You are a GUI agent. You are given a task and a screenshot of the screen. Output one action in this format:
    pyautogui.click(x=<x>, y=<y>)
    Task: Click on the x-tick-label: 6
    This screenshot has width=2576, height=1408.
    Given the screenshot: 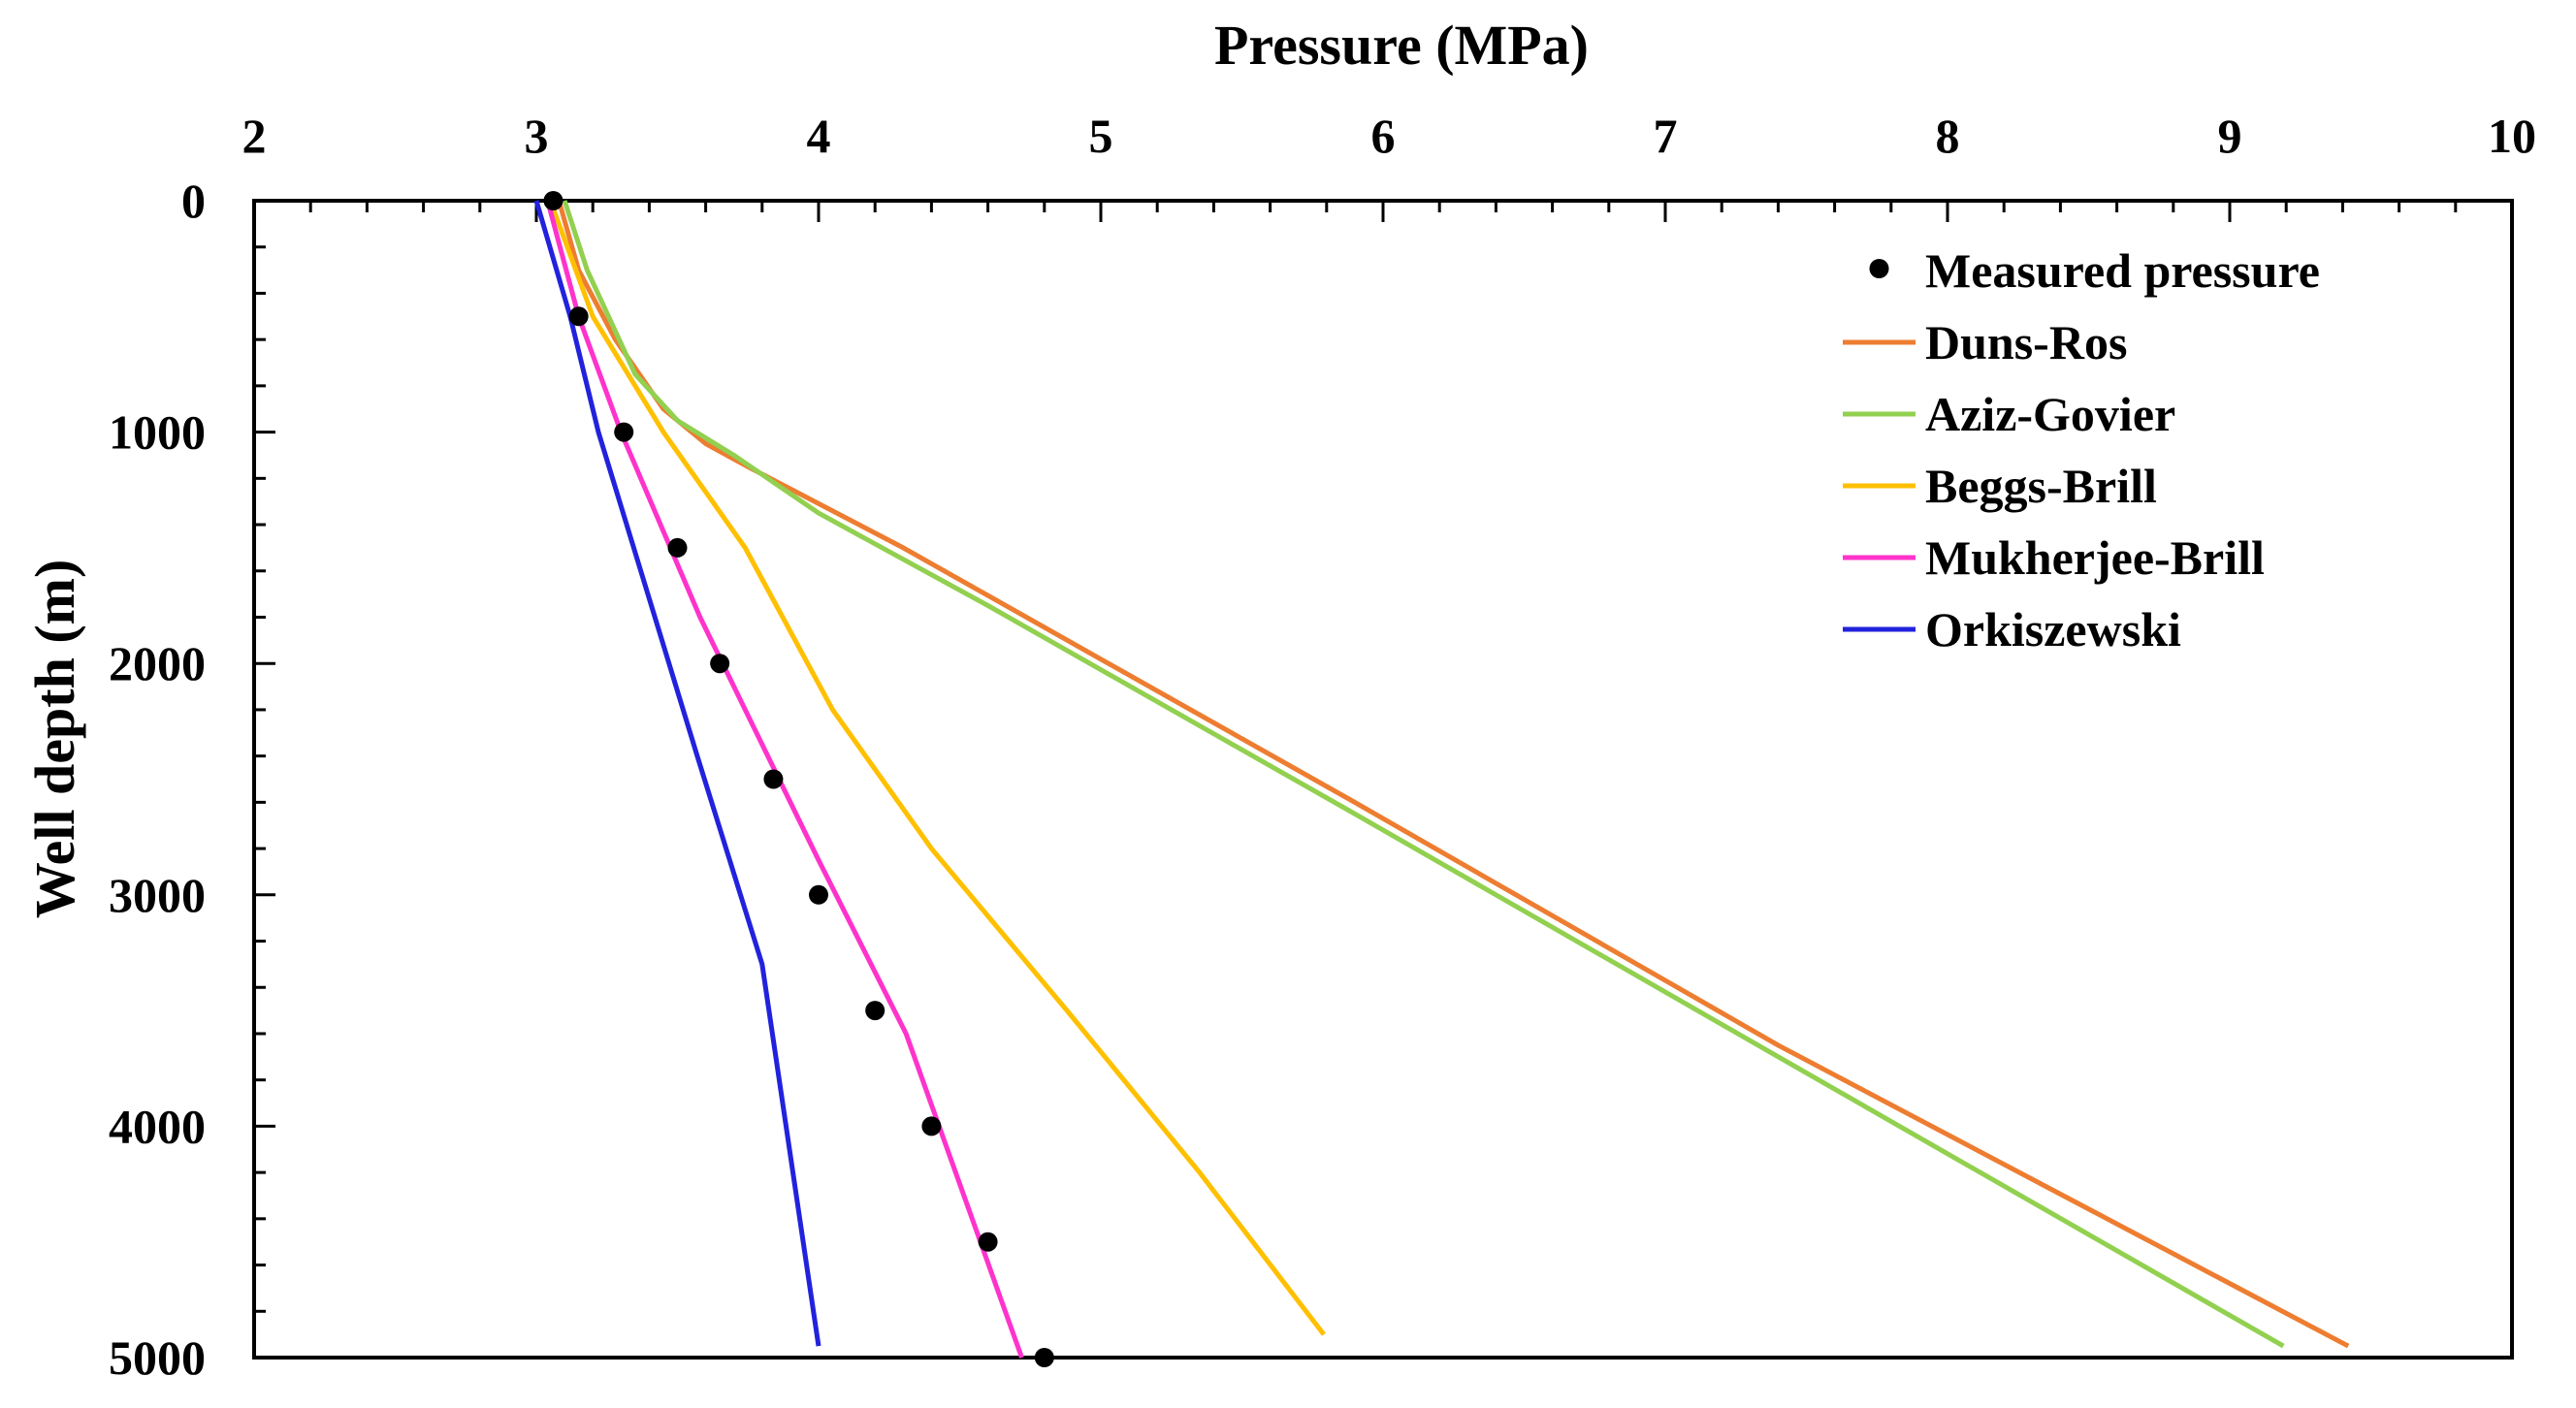 What is the action you would take?
    pyautogui.click(x=1383, y=136)
    